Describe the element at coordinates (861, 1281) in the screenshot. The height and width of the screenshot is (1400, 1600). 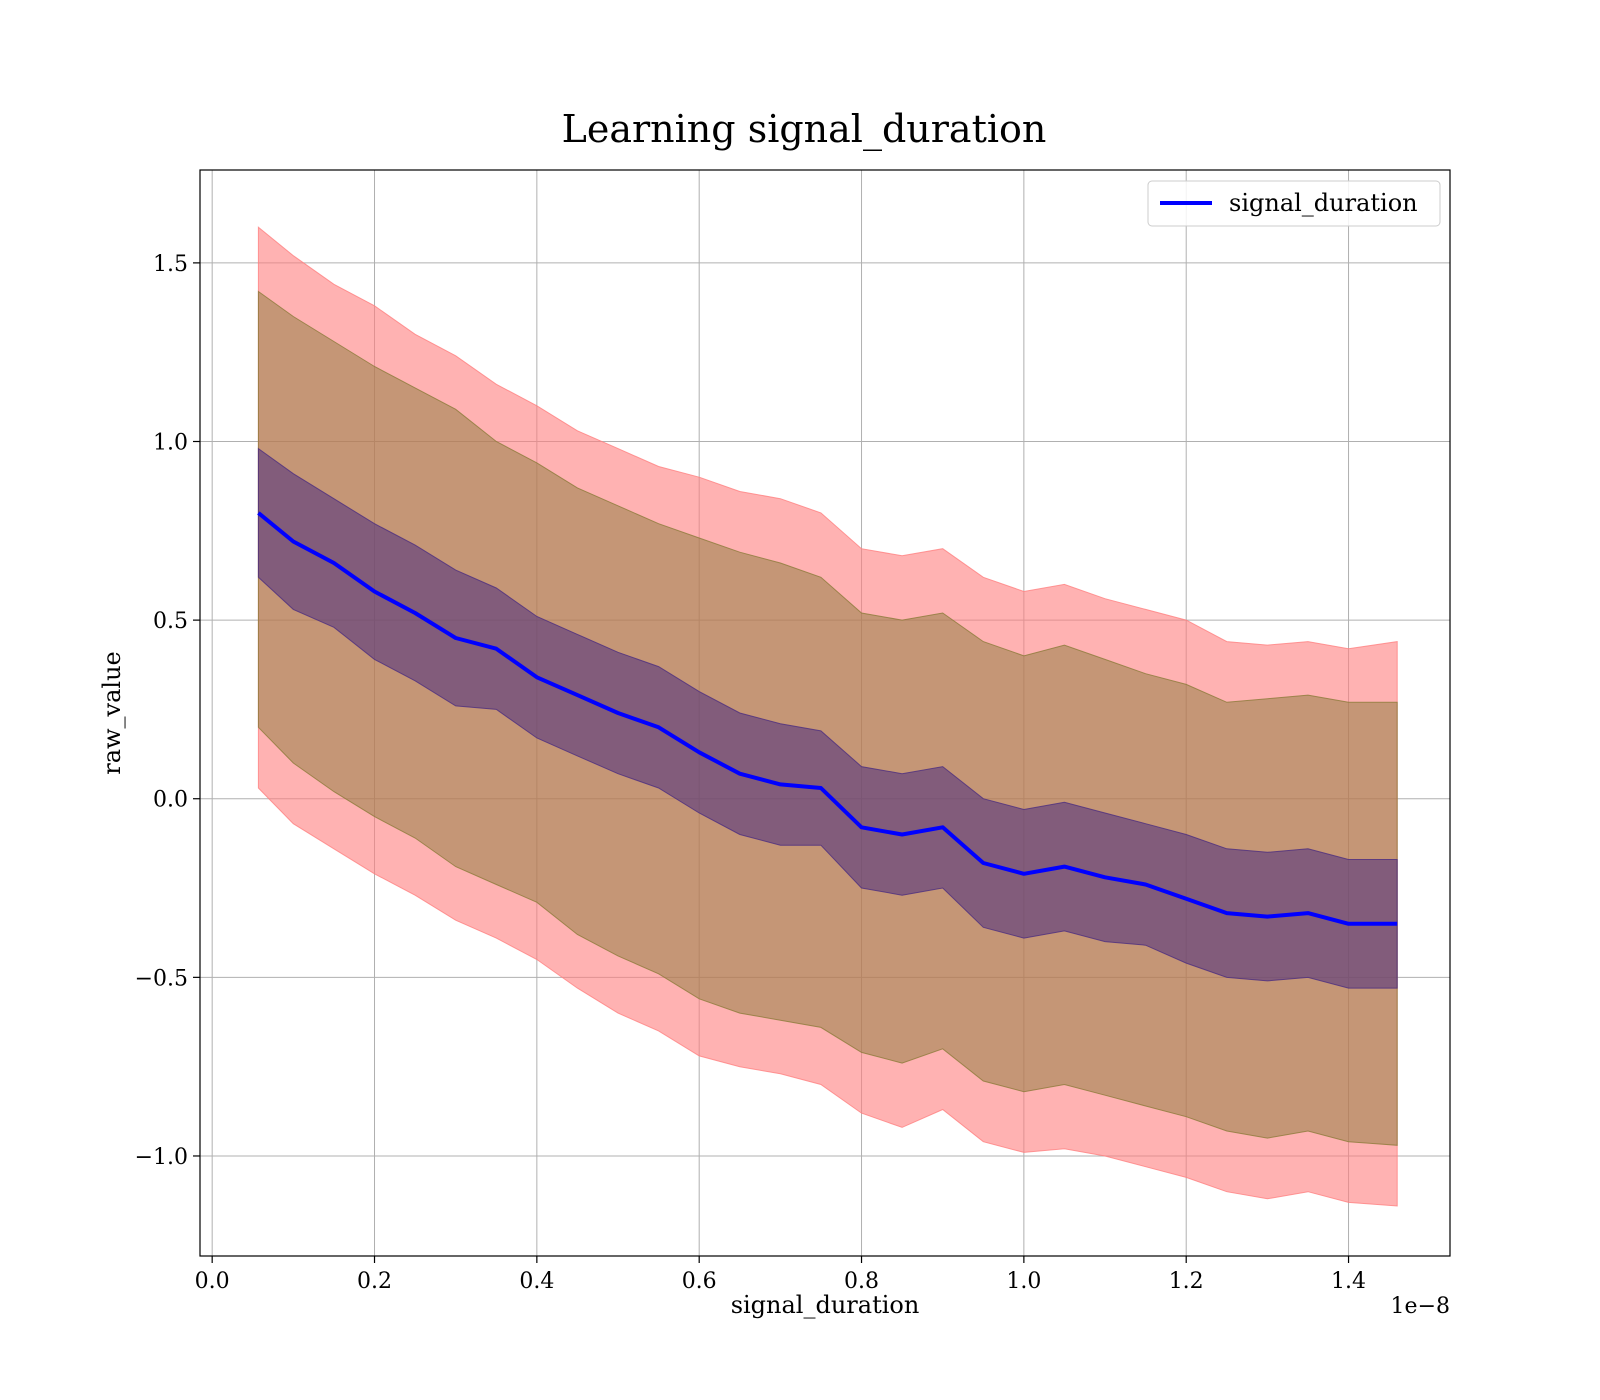
I see `x-tick-label: 0.8` at that location.